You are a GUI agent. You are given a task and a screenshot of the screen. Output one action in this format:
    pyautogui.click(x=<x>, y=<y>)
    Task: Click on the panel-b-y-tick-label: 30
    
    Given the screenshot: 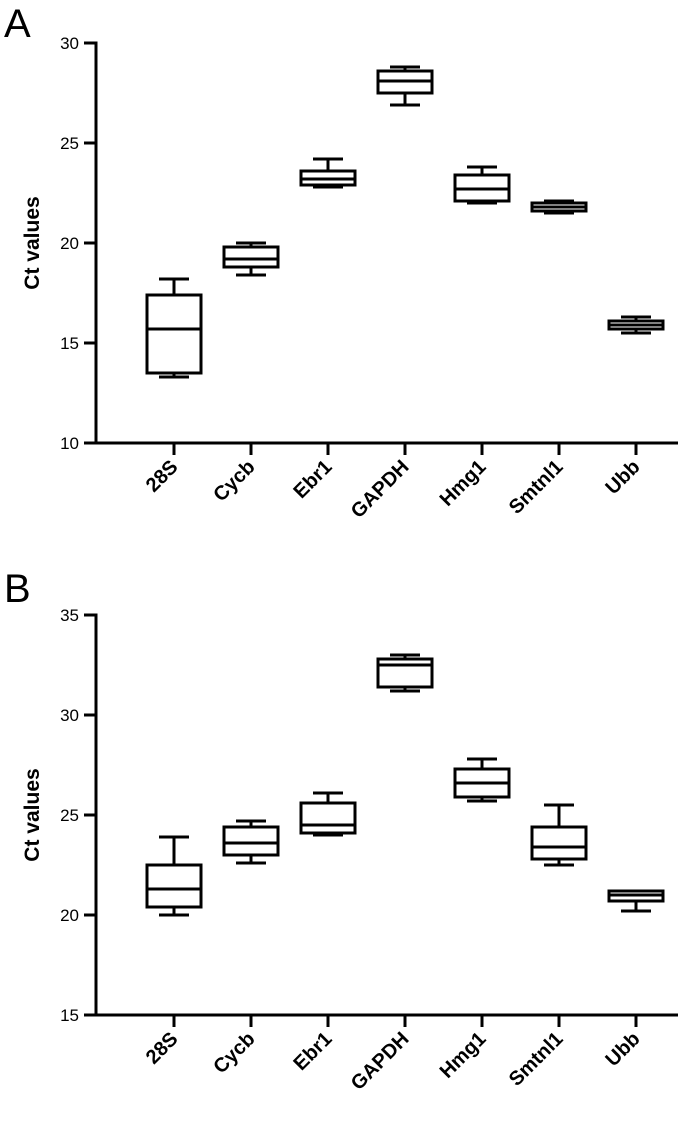 What is the action you would take?
    pyautogui.click(x=69, y=715)
    